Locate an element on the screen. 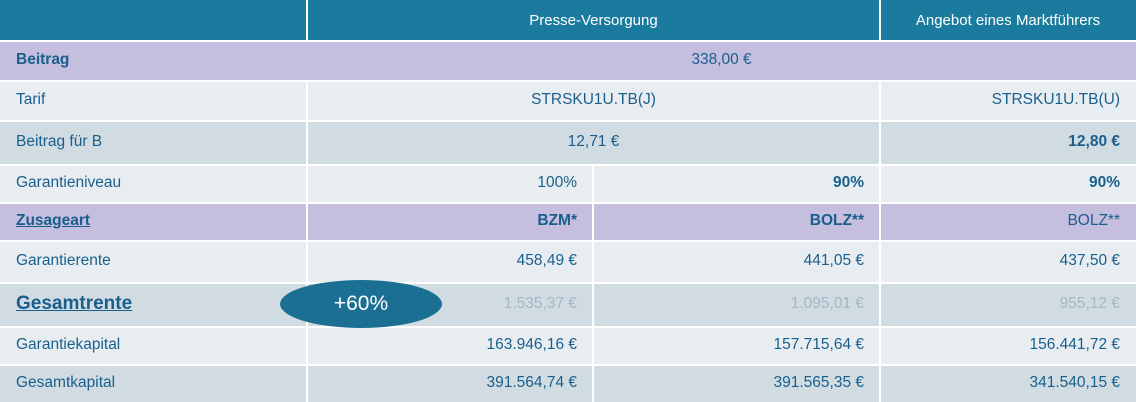 The width and height of the screenshot is (1136, 402). tarif-label: Tarif is located at coordinates (153, 100).